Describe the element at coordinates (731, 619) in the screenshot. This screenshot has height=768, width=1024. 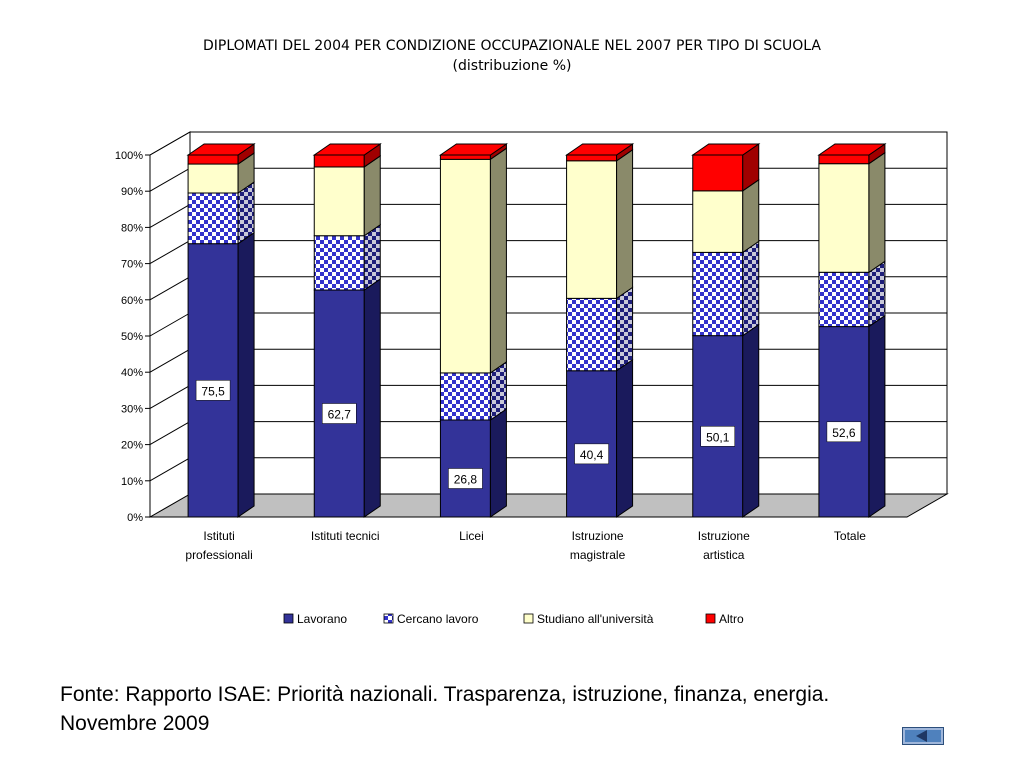
I see `svg-text: Altro` at that location.